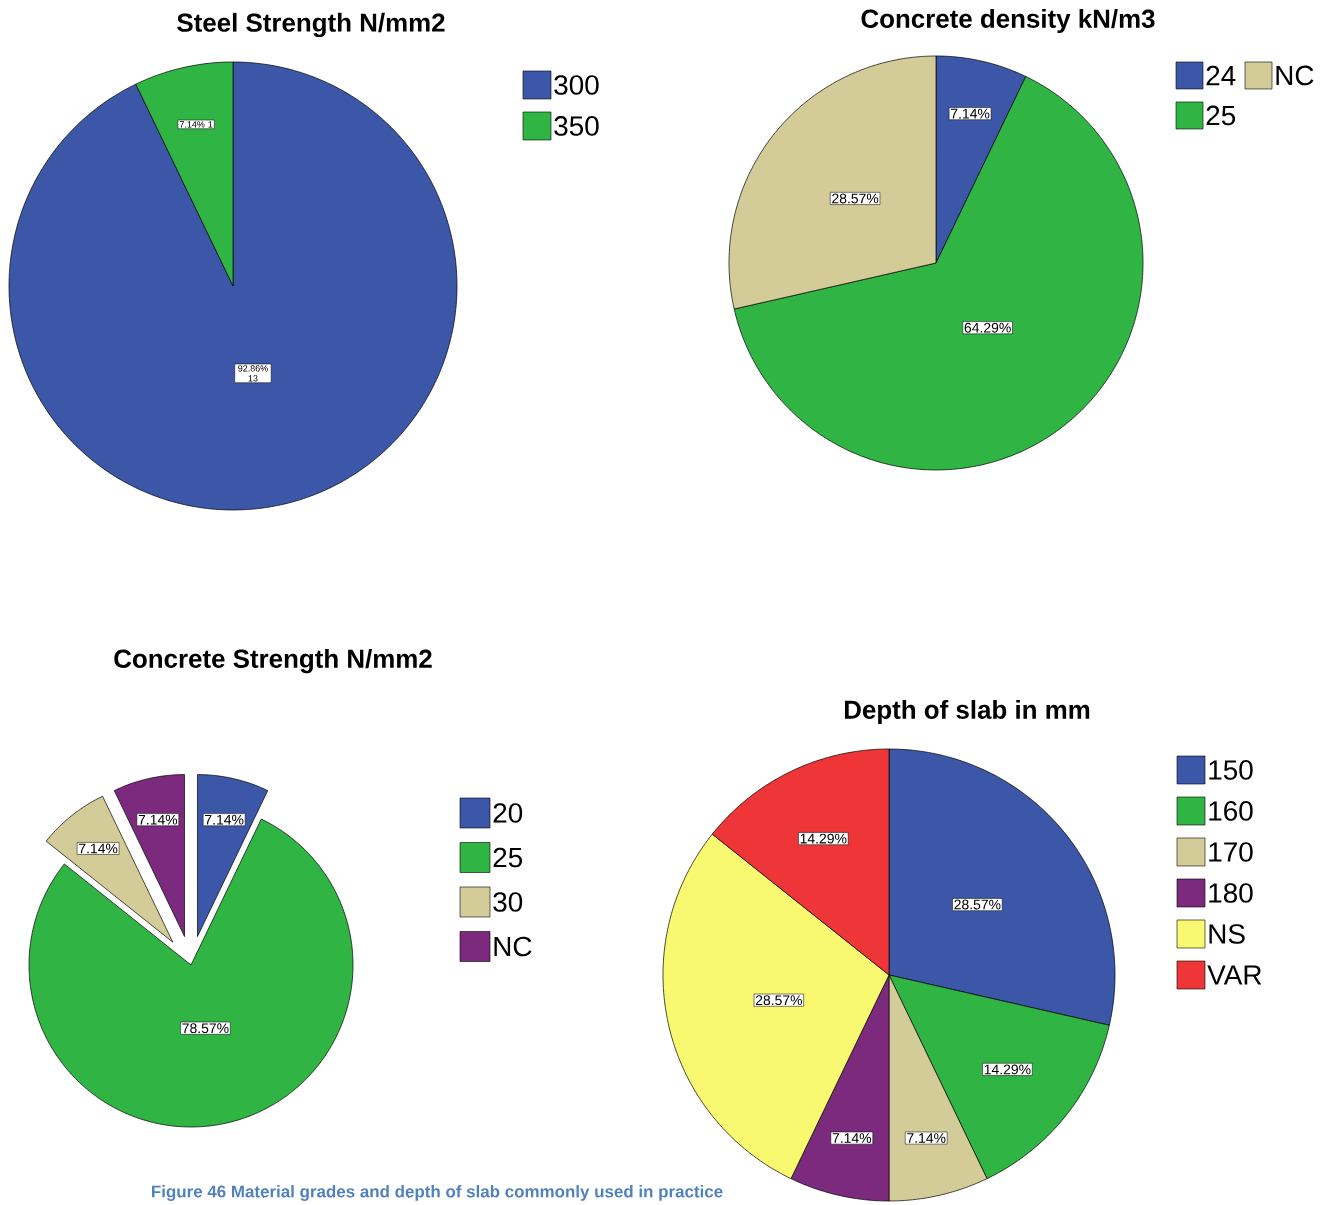  I want to click on legend-label: 300, so click(576, 85).